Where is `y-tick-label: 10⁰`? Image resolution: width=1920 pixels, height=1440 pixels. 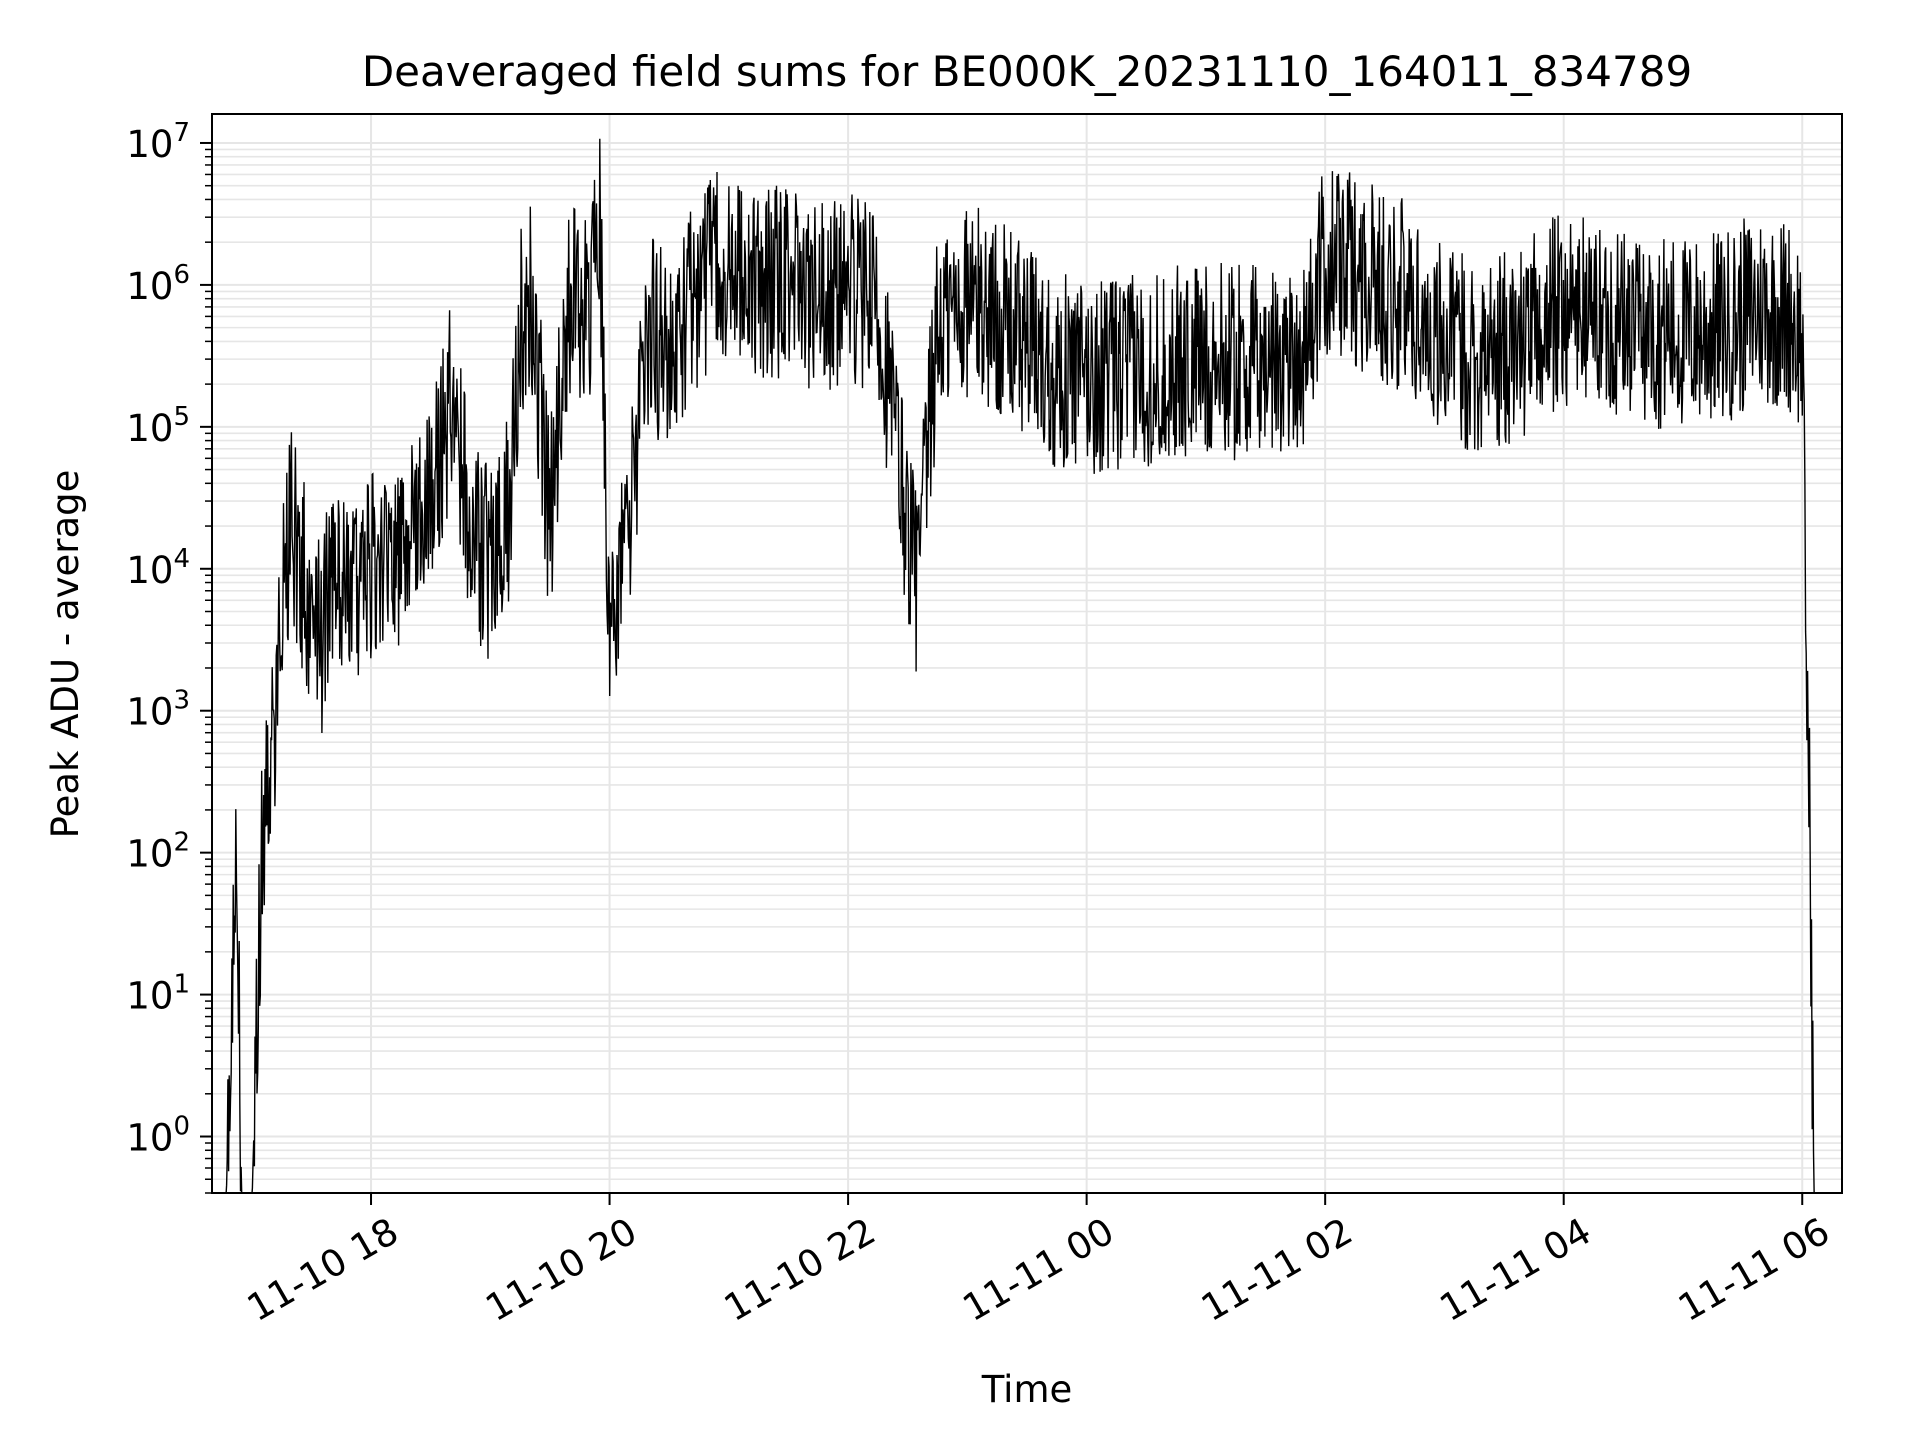
y-tick-label: 10⁰ is located at coordinates (158, 1136).